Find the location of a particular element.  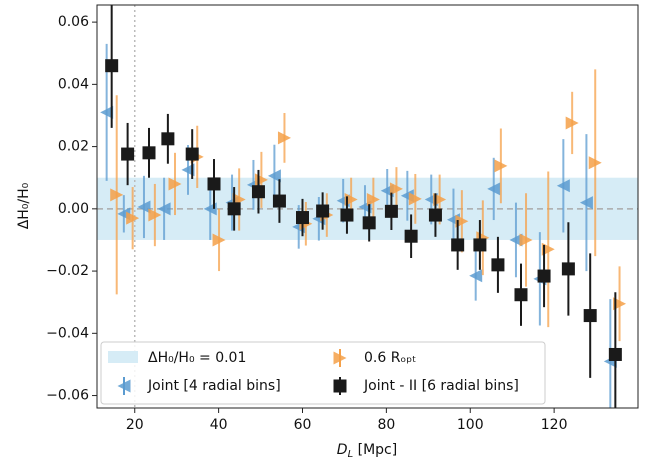

legend-label: ΔH₀/H₀ = 0.01 is located at coordinates (197, 358).